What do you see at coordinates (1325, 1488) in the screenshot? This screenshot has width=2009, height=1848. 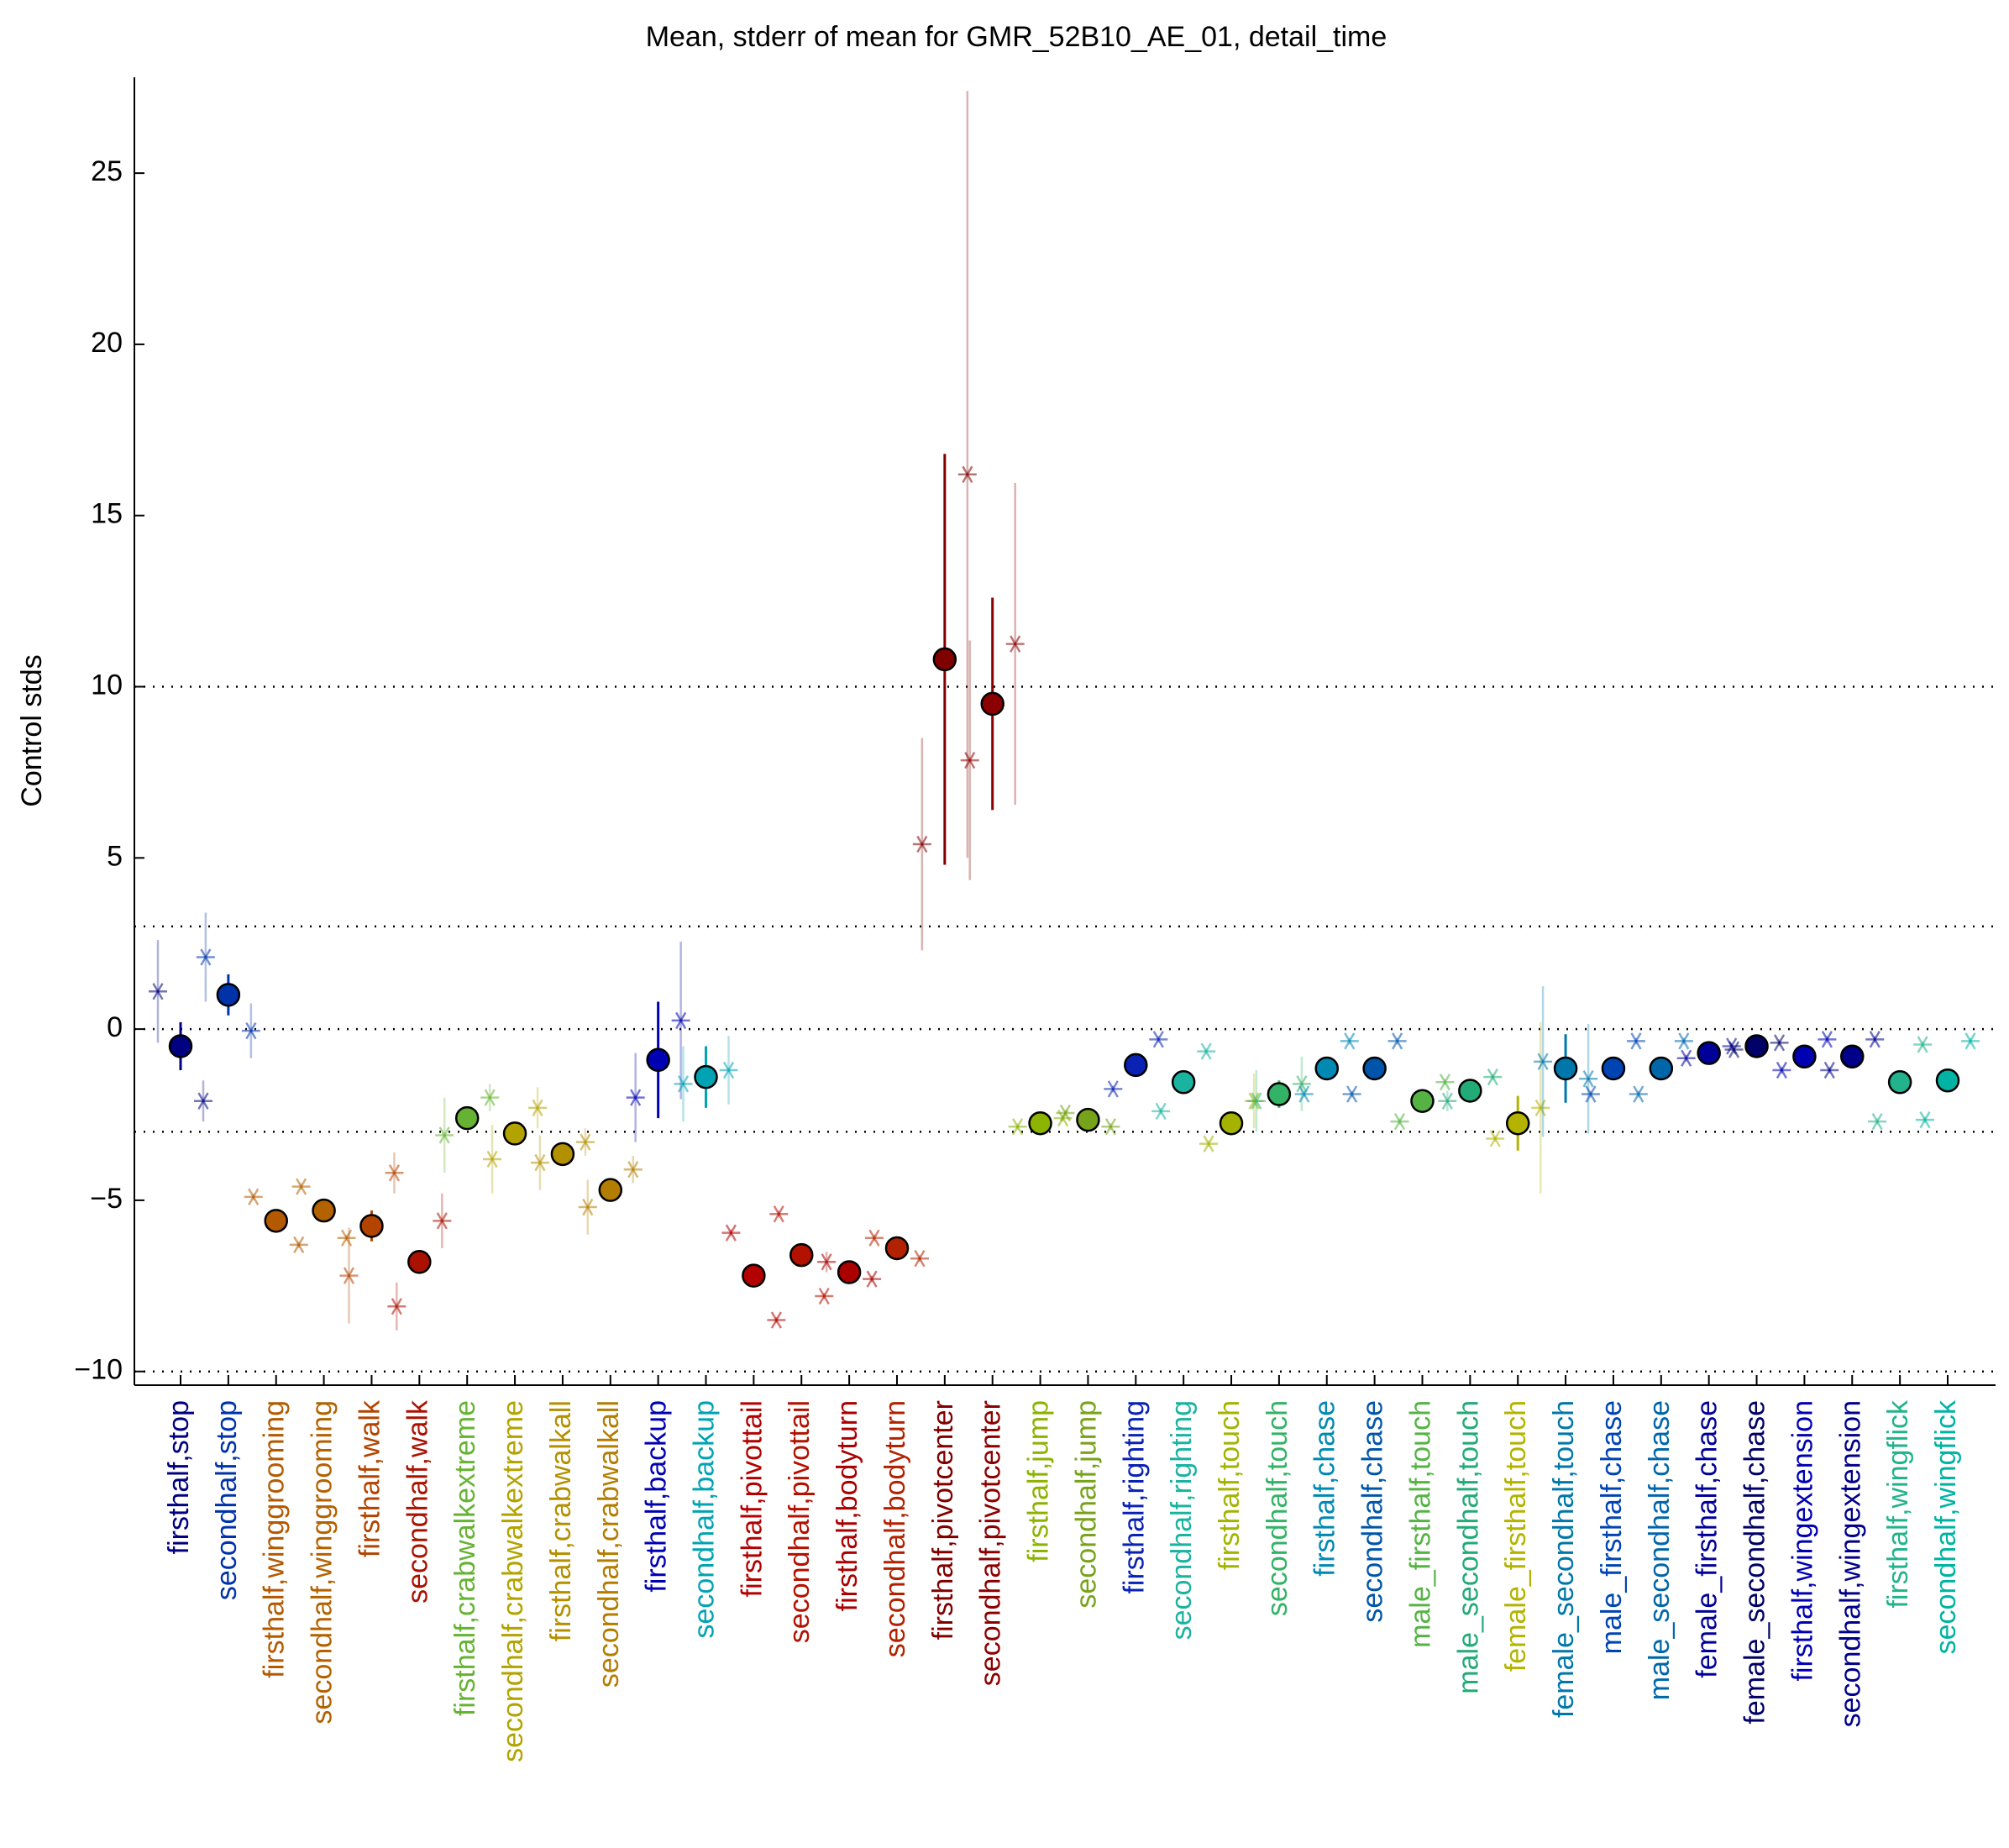 I see `x-tick-label: firsthalf,chase` at bounding box center [1325, 1488].